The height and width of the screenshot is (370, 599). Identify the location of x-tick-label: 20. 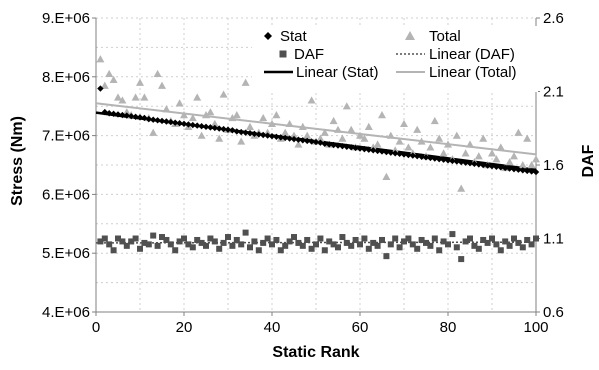
(184, 327).